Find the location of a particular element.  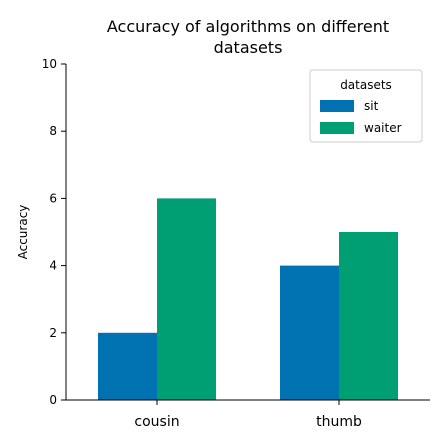

bar-waiter-cousin is located at coordinates (186, 299).